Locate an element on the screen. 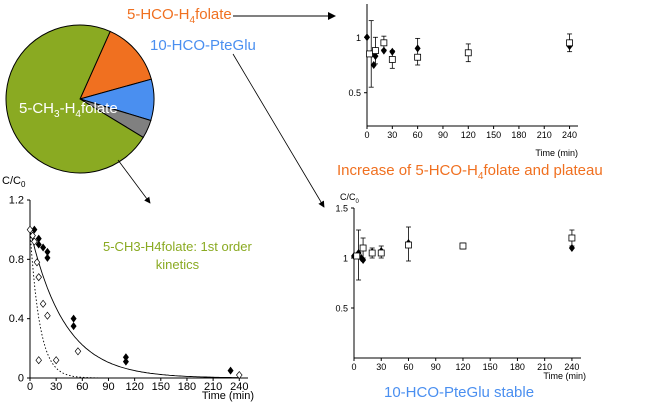 This screenshot has height=402, width=665. hco5-xtick-label-3: 90 is located at coordinates (443, 135).